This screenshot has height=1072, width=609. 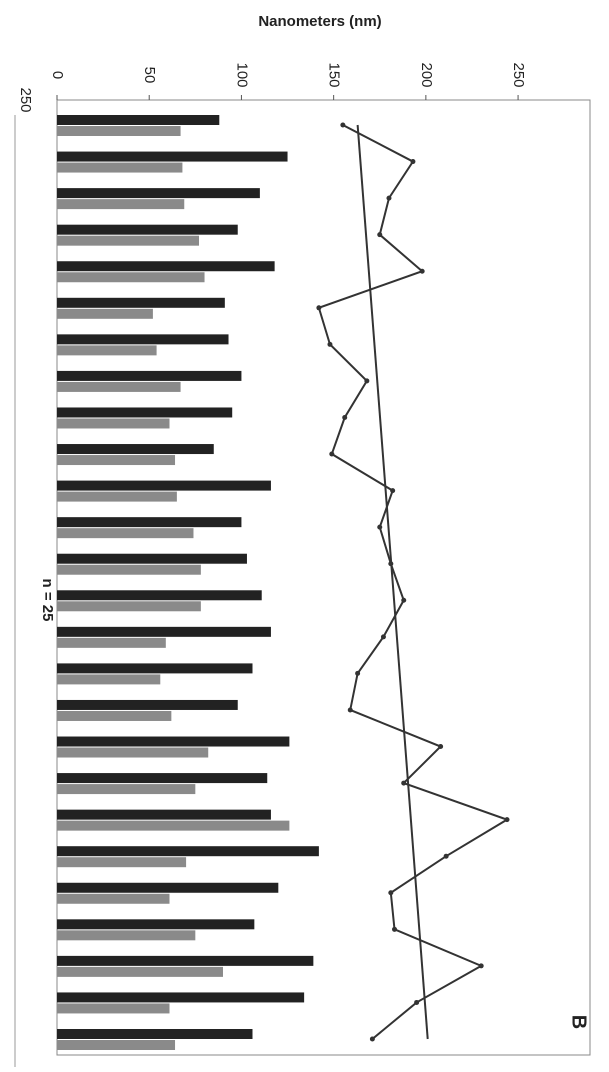 I want to click on tick-label: 0, so click(x=57, y=75).